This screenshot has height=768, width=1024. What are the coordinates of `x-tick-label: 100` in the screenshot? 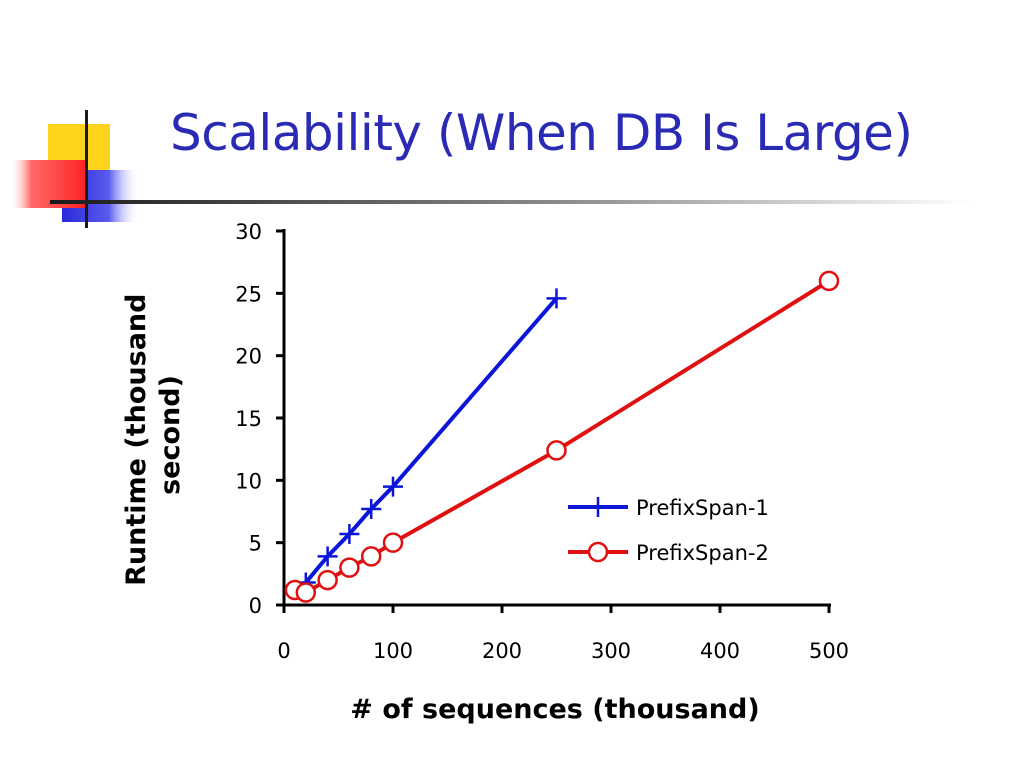 It's located at (393, 651).